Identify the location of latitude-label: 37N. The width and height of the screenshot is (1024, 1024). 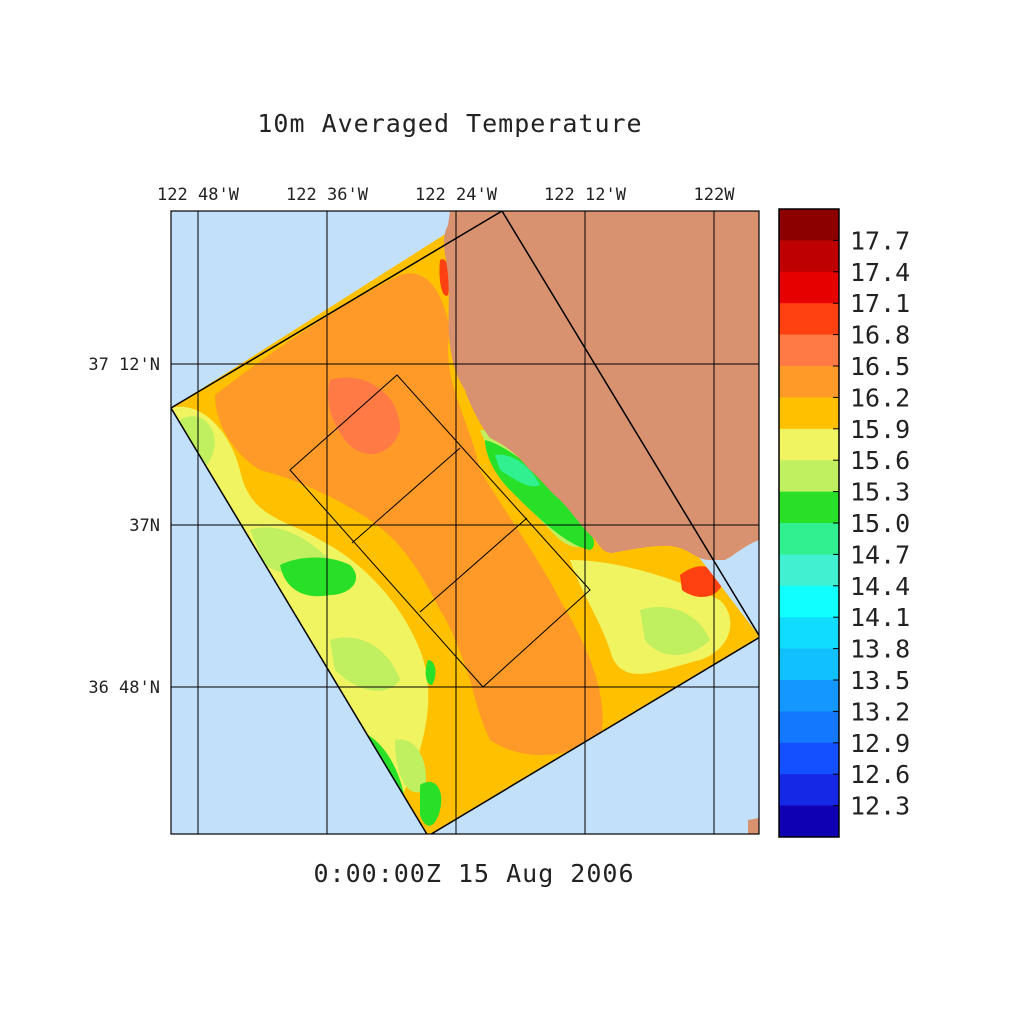
(144, 526).